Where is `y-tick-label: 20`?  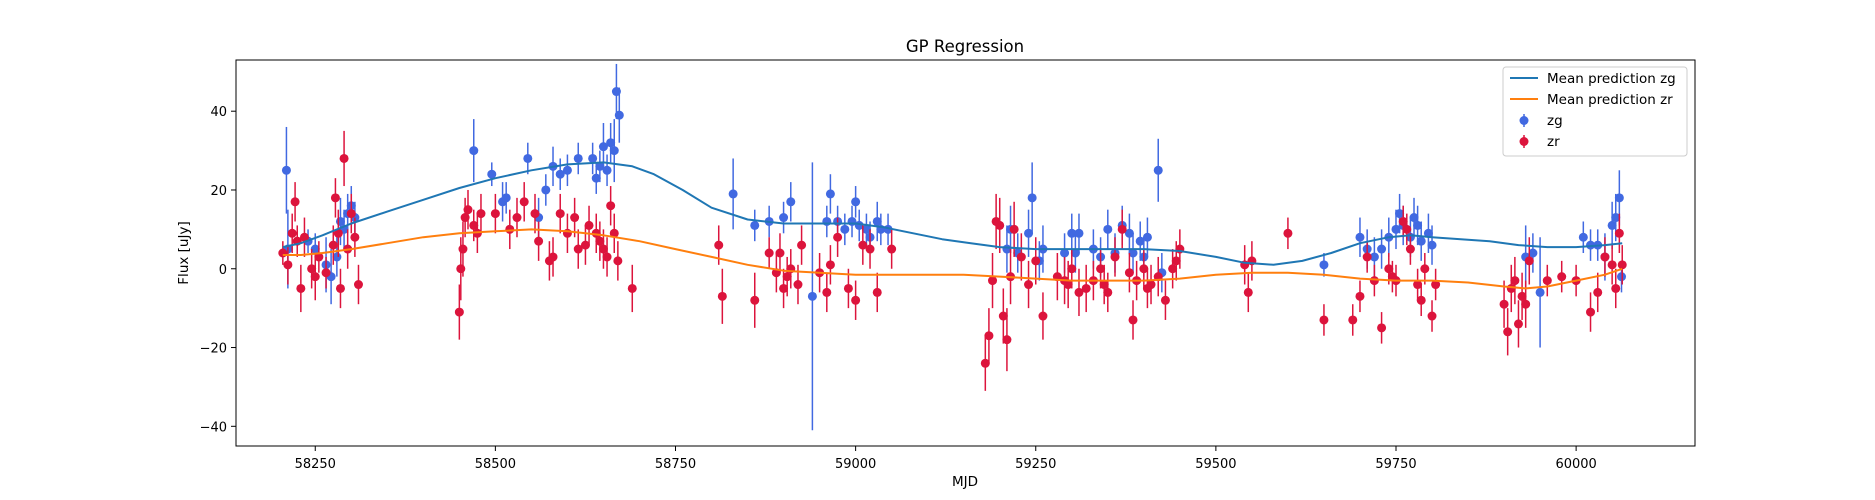
y-tick-label: 20 is located at coordinates (218, 191).